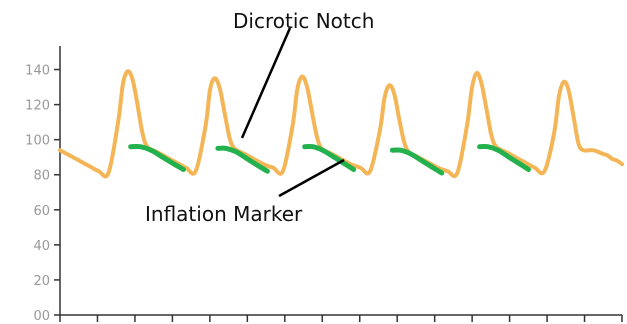 The width and height of the screenshot is (627, 324). What do you see at coordinates (303, 21) in the screenshot?
I see `dicrotic-notch-label: Dicrotic Notch` at bounding box center [303, 21].